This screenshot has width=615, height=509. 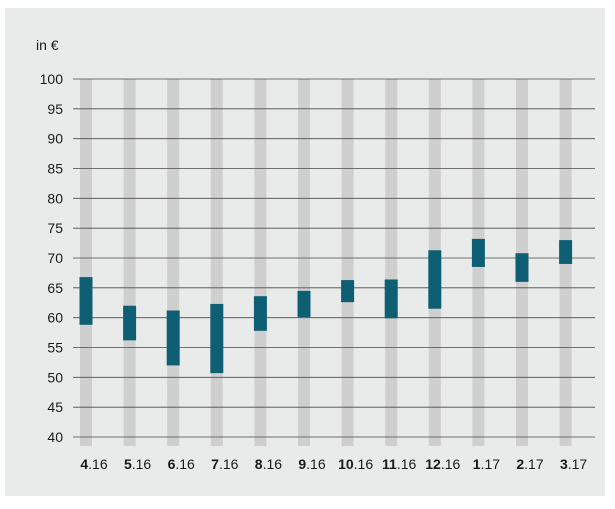 What do you see at coordinates (47, 45) in the screenshot?
I see `y-unit-label: in €` at bounding box center [47, 45].